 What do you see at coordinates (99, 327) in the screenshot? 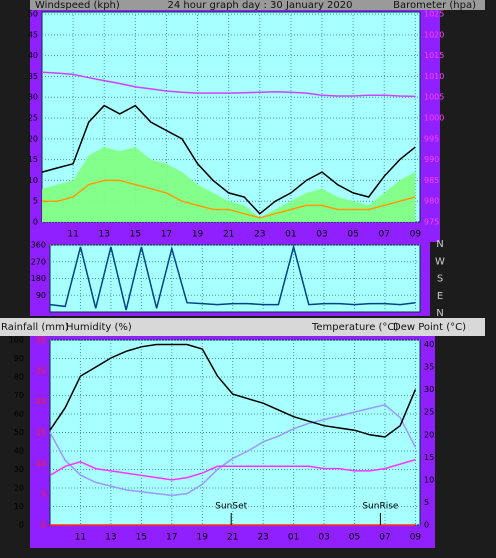
I see `axis-label: Humidity (%)` at bounding box center [99, 327].